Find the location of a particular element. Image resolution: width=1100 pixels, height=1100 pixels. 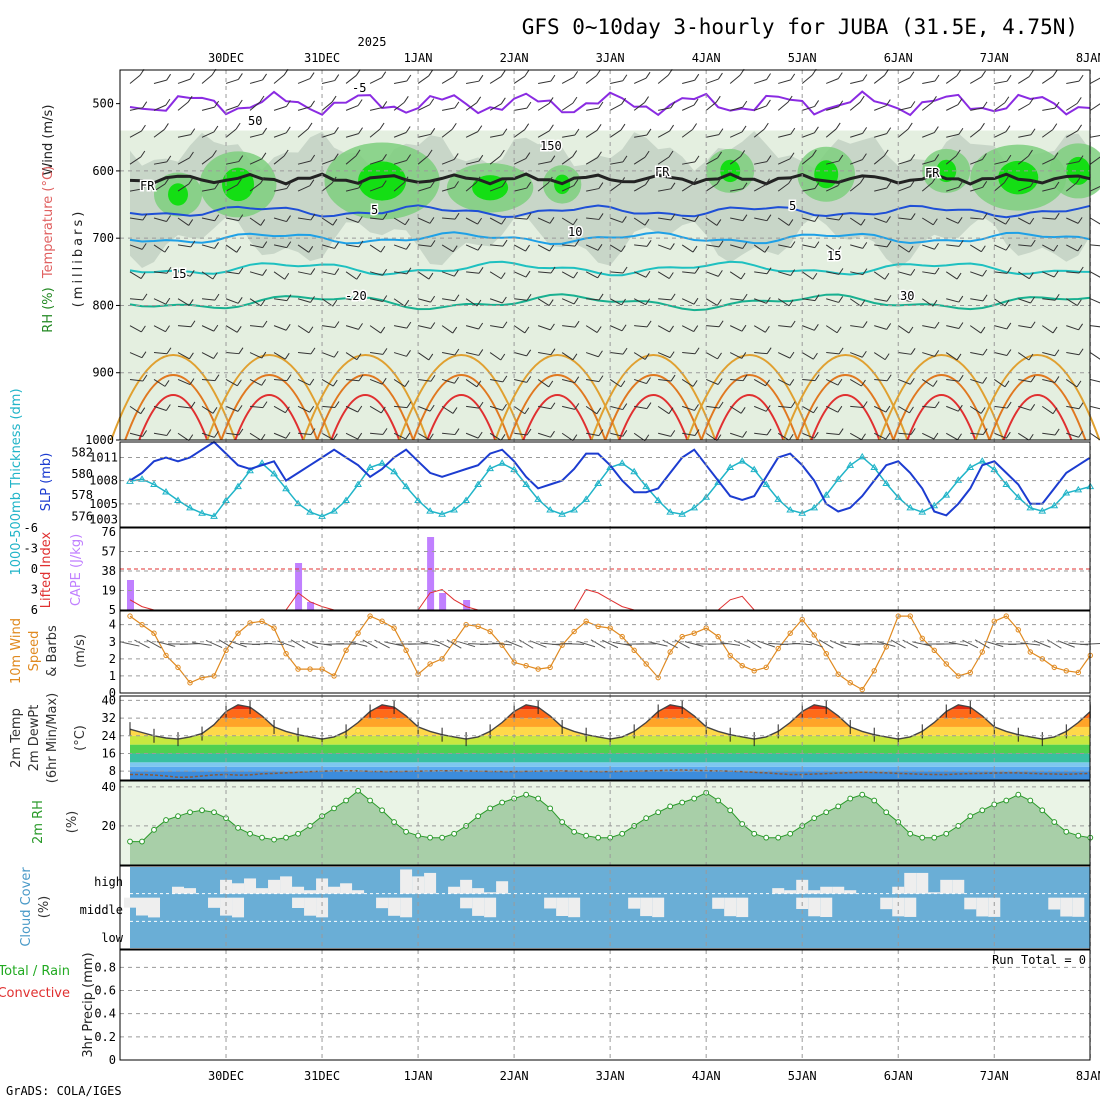

upper-ylabel-units: (millibars) is located at coordinates (78, 258).